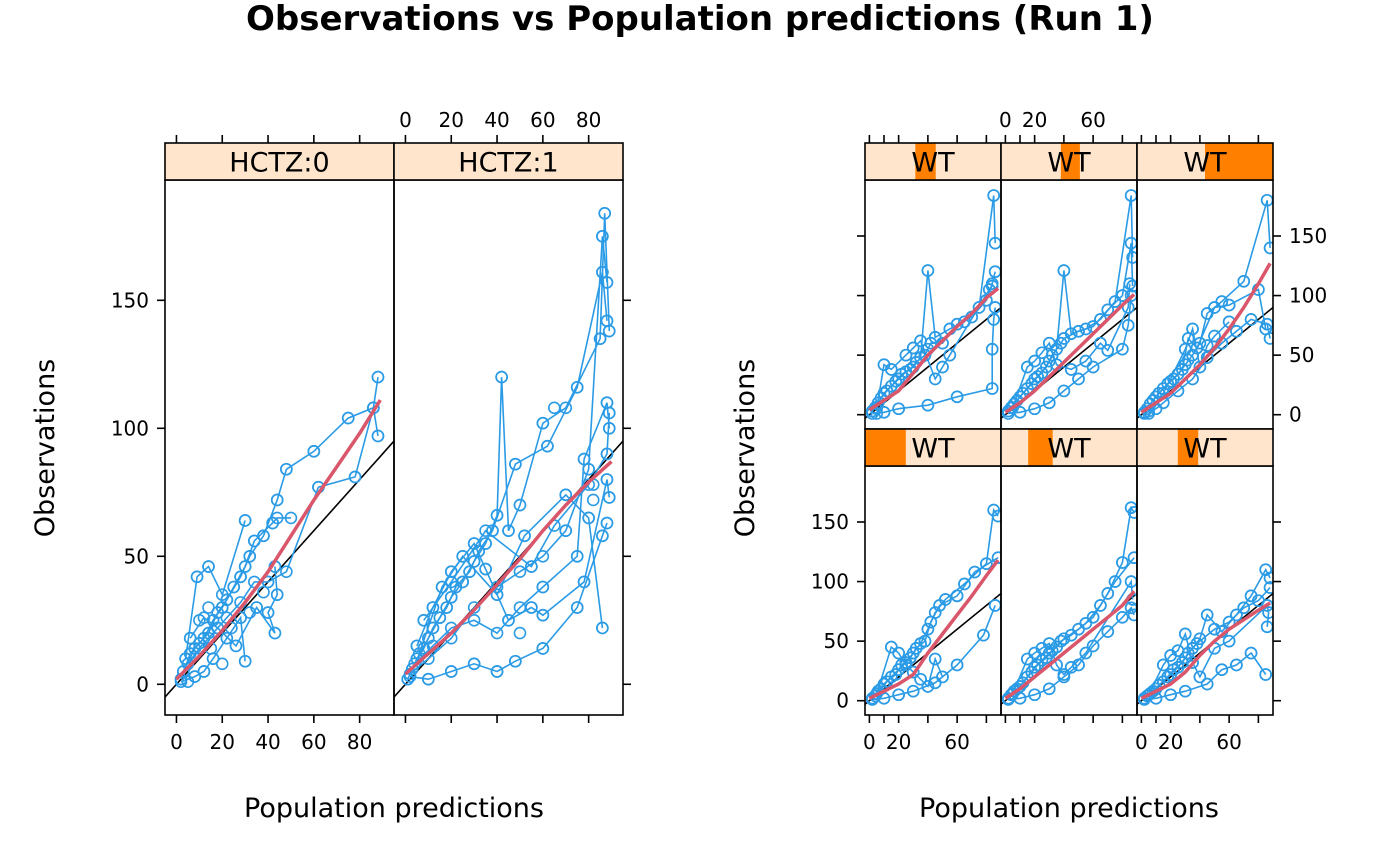  Describe the element at coordinates (313, 742) in the screenshot. I see `panels_left-panel-1-xtick-label-4: 60` at that location.